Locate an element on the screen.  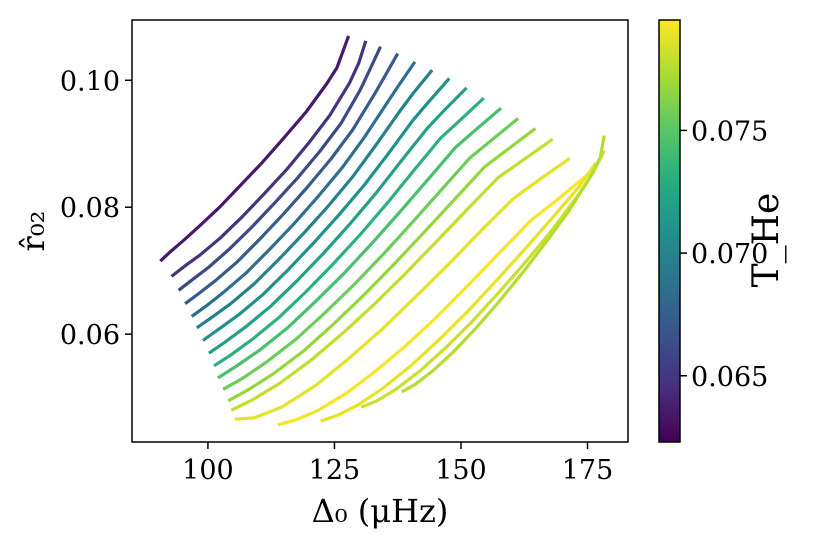
y-tick-label: 0.10 is located at coordinates (90, 81).